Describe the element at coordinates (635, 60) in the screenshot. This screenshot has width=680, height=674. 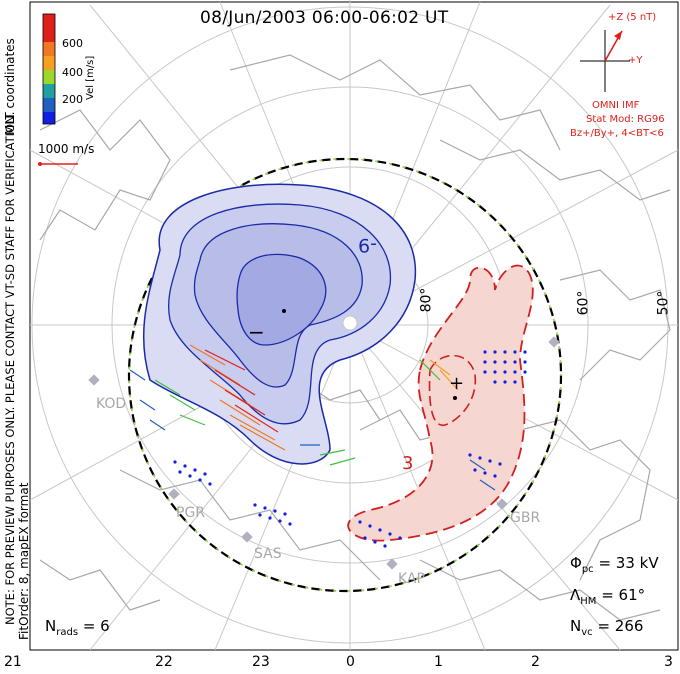
I see `imf-y-label: +Y` at that location.